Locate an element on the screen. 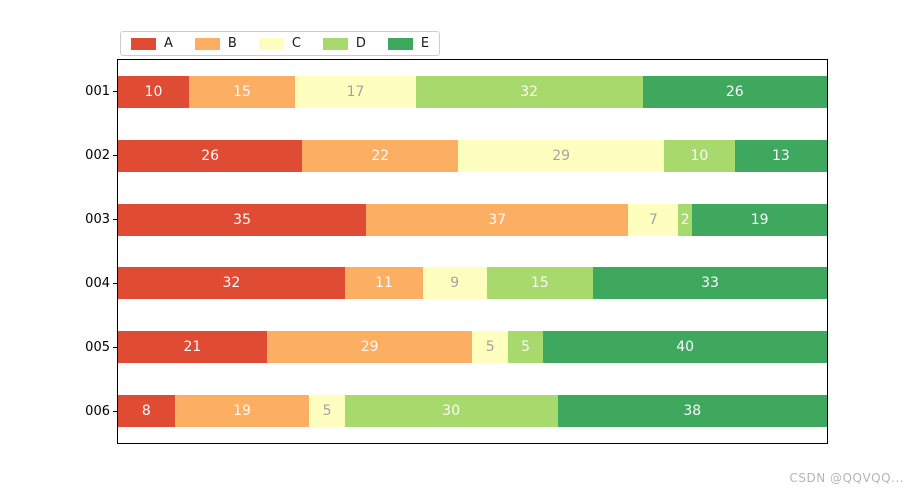  bar-segment-E: 26 is located at coordinates (734, 91).